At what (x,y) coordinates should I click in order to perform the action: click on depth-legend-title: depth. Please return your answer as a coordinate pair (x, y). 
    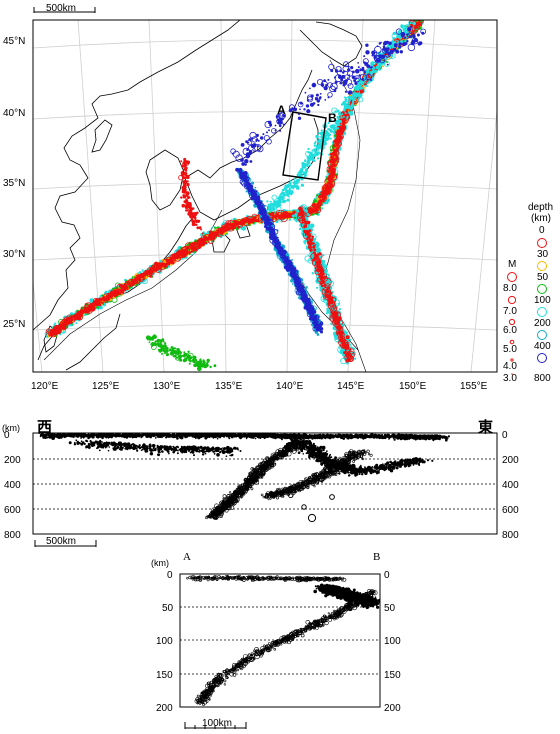
    Looking at the image, I should click on (540, 207).